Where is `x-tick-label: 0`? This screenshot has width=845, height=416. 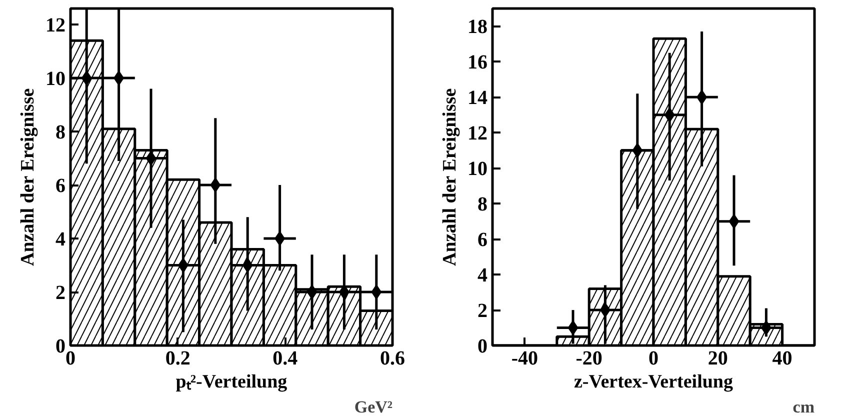 x-tick-label: 0 is located at coordinates (653, 359).